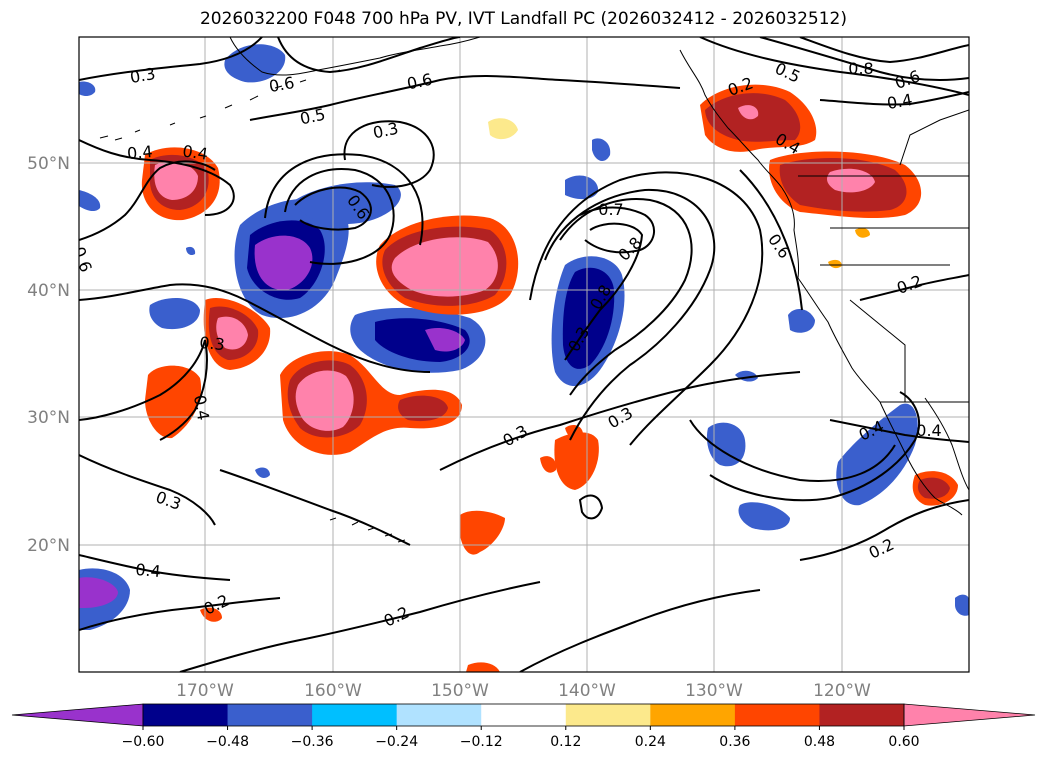 This screenshot has height=765, width=1047. I want to click on latitude-label-30n: 30°N, so click(48, 418).